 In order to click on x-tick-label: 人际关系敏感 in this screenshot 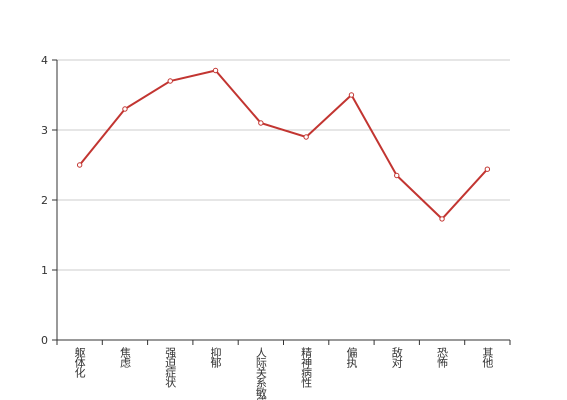, I will do `click(260, 373)`.